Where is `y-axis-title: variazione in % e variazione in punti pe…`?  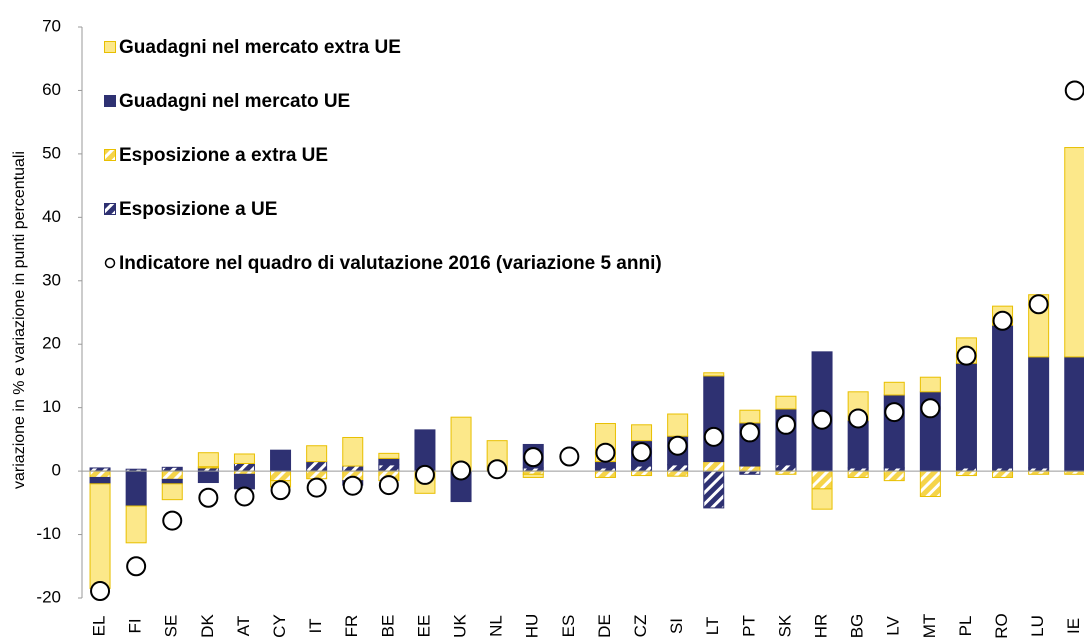 y-axis-title: variazione in % e variazione in punti pe… is located at coordinates (19, 320).